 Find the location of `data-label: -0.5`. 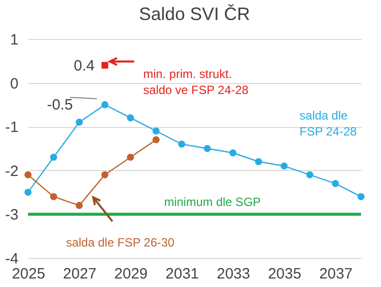

data-label: -0.5 is located at coordinates (59, 105).